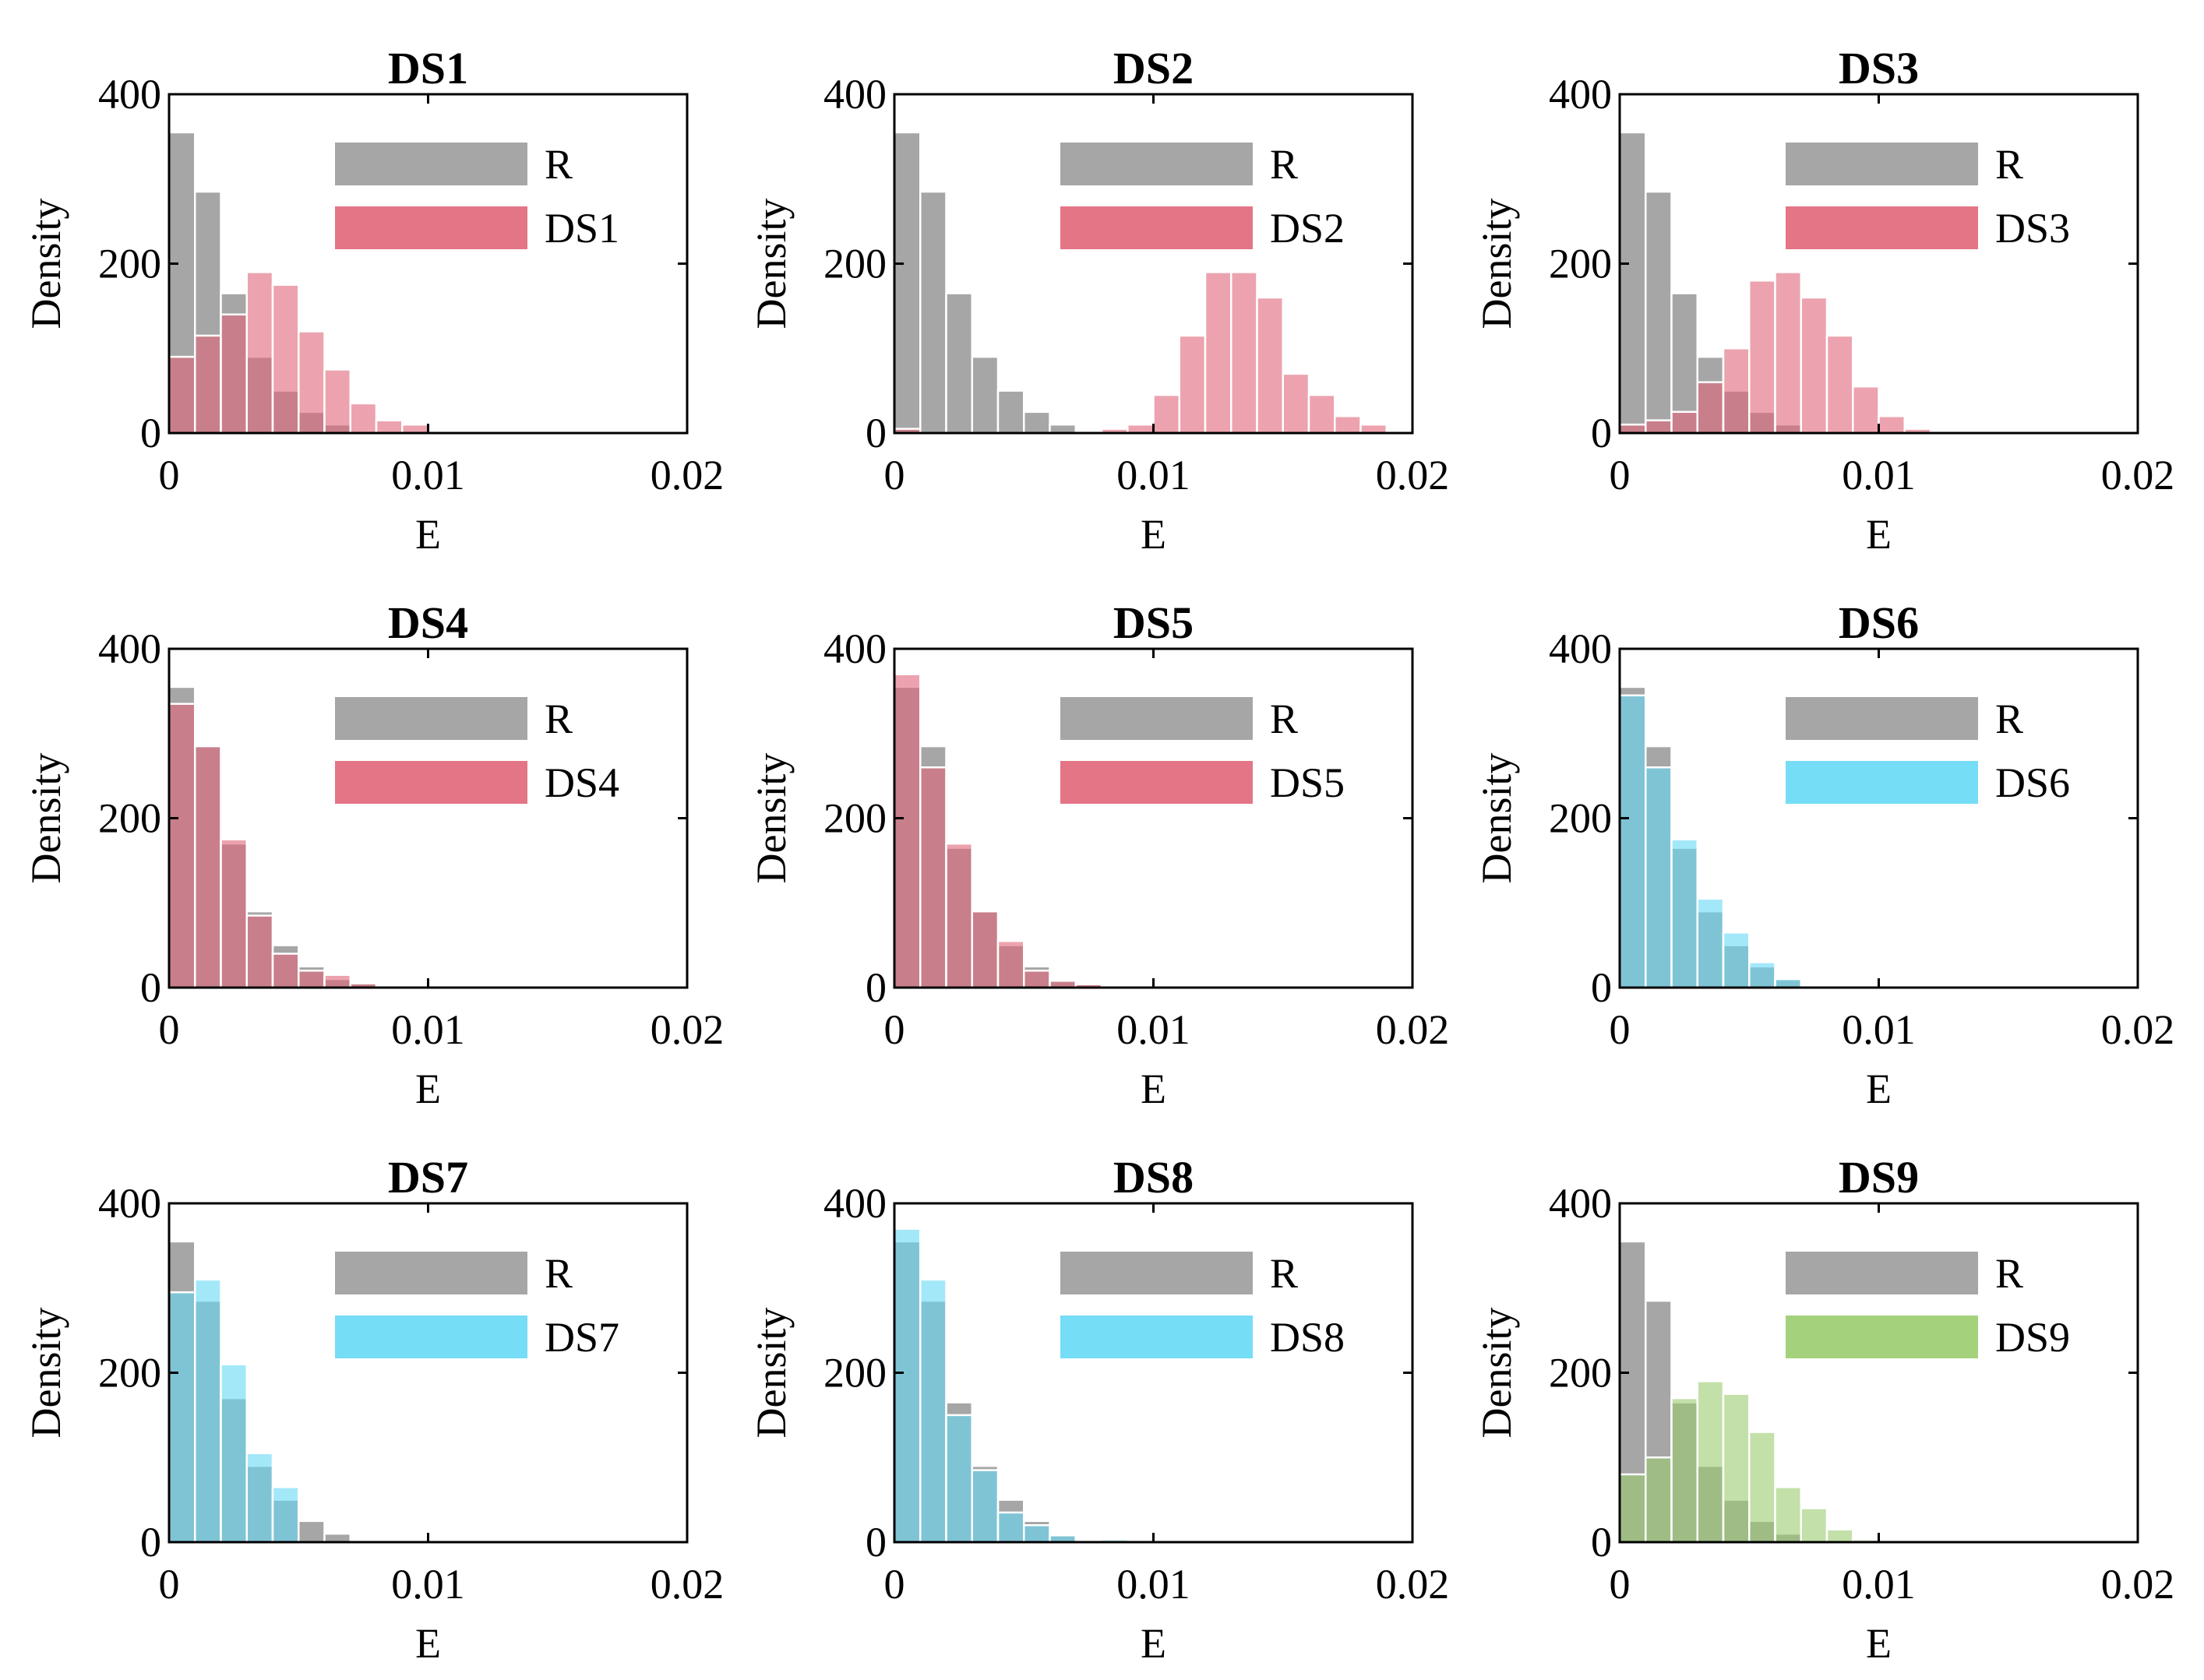 Image resolution: width=2204 pixels, height=1680 pixels. I want to click on legend-label-ds9: DS9, so click(2032, 1337).